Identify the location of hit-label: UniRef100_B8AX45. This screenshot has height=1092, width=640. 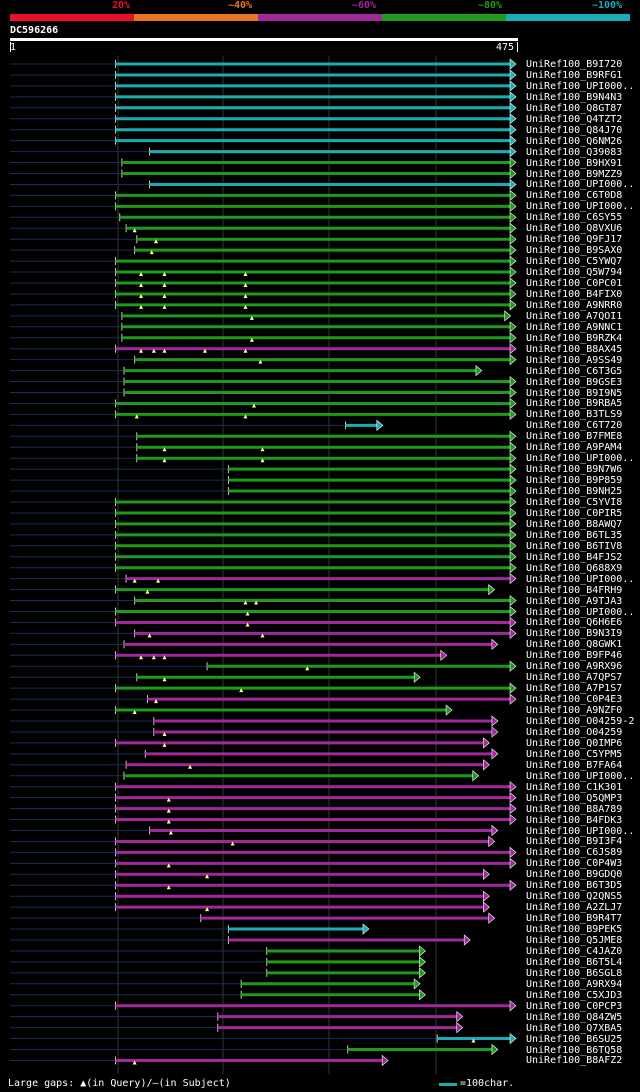
(574, 349).